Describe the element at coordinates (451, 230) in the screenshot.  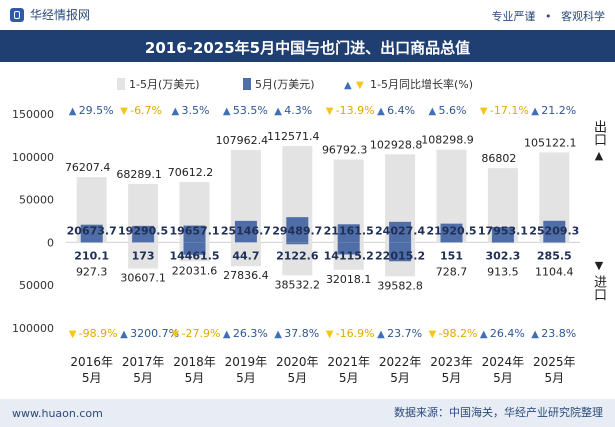
I see `export-month-label: 21920.5` at that location.